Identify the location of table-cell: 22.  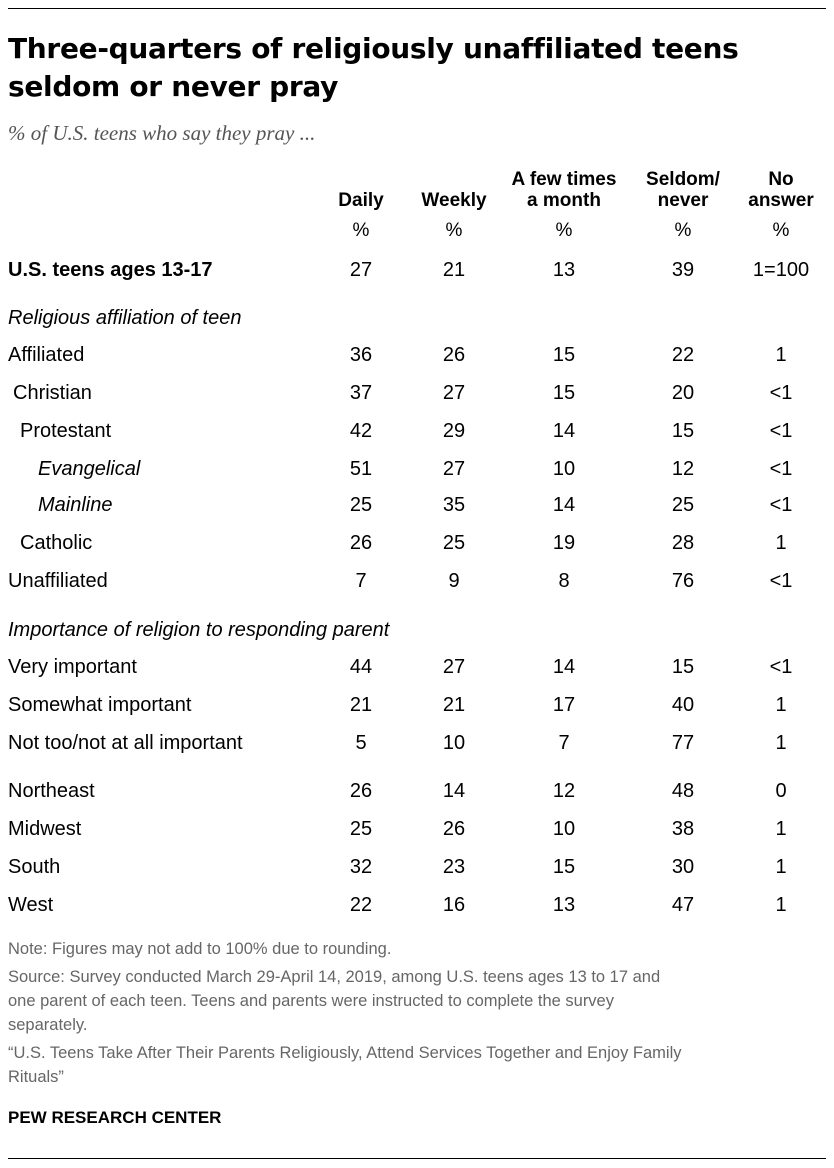
(361, 905).